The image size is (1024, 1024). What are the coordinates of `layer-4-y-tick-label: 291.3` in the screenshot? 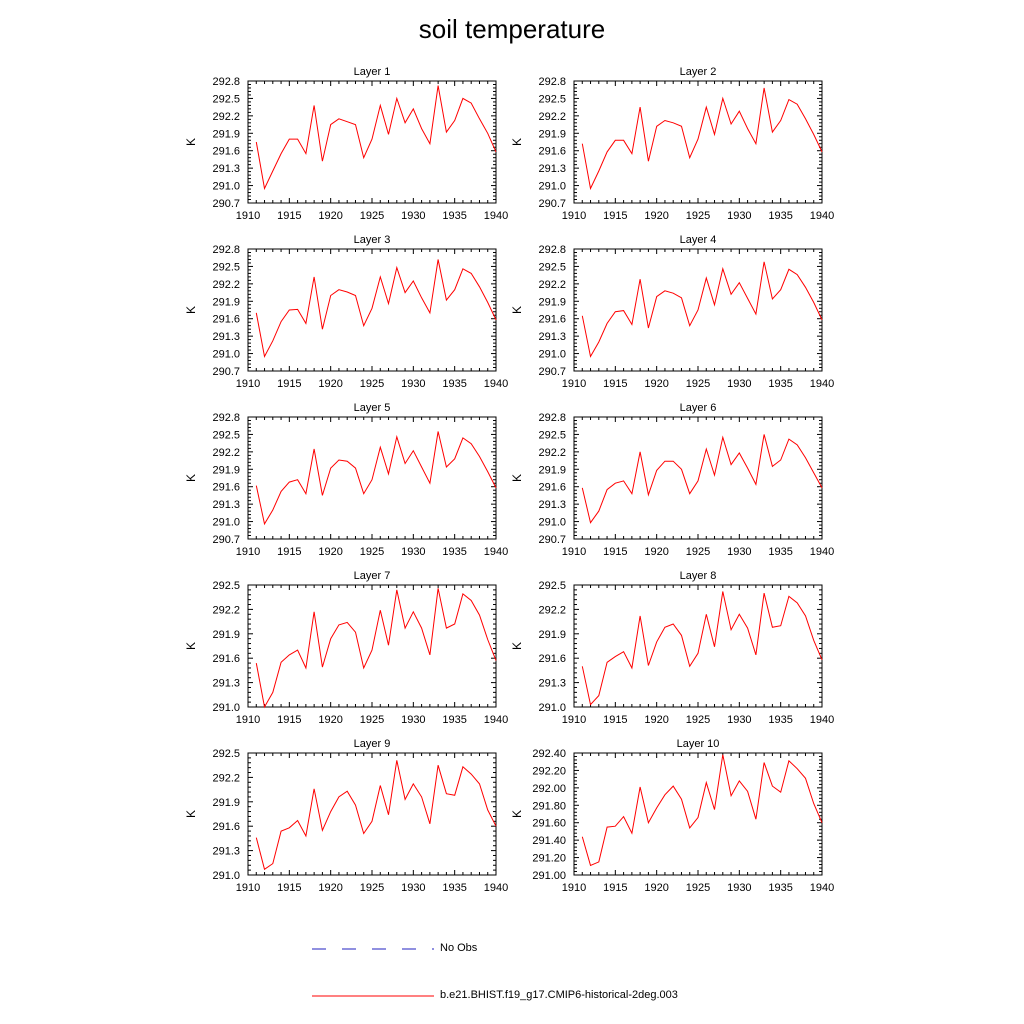 It's located at (552, 337).